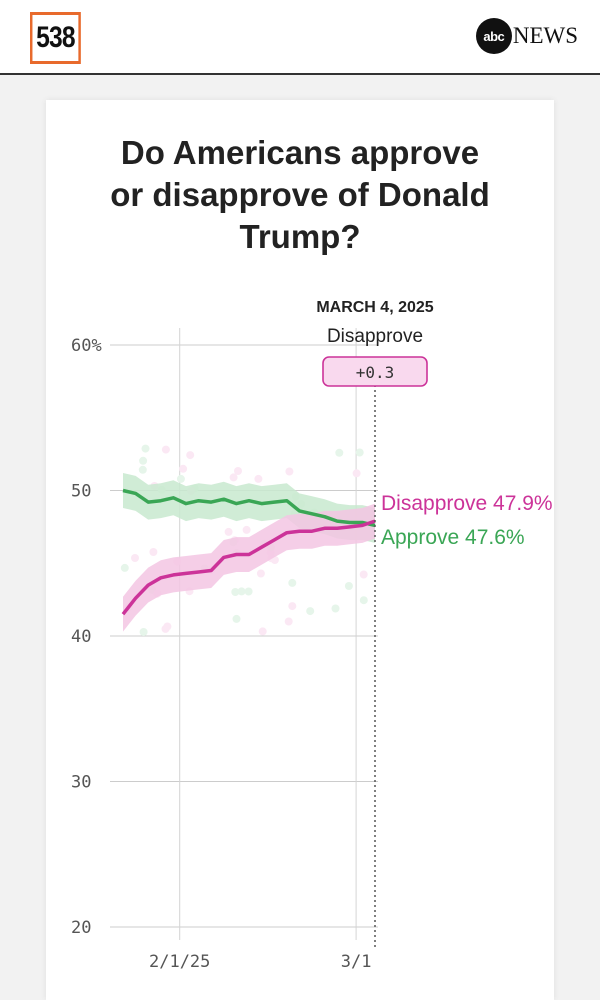  What do you see at coordinates (300, 152) in the screenshot?
I see `title-line: Do Americans approve` at bounding box center [300, 152].